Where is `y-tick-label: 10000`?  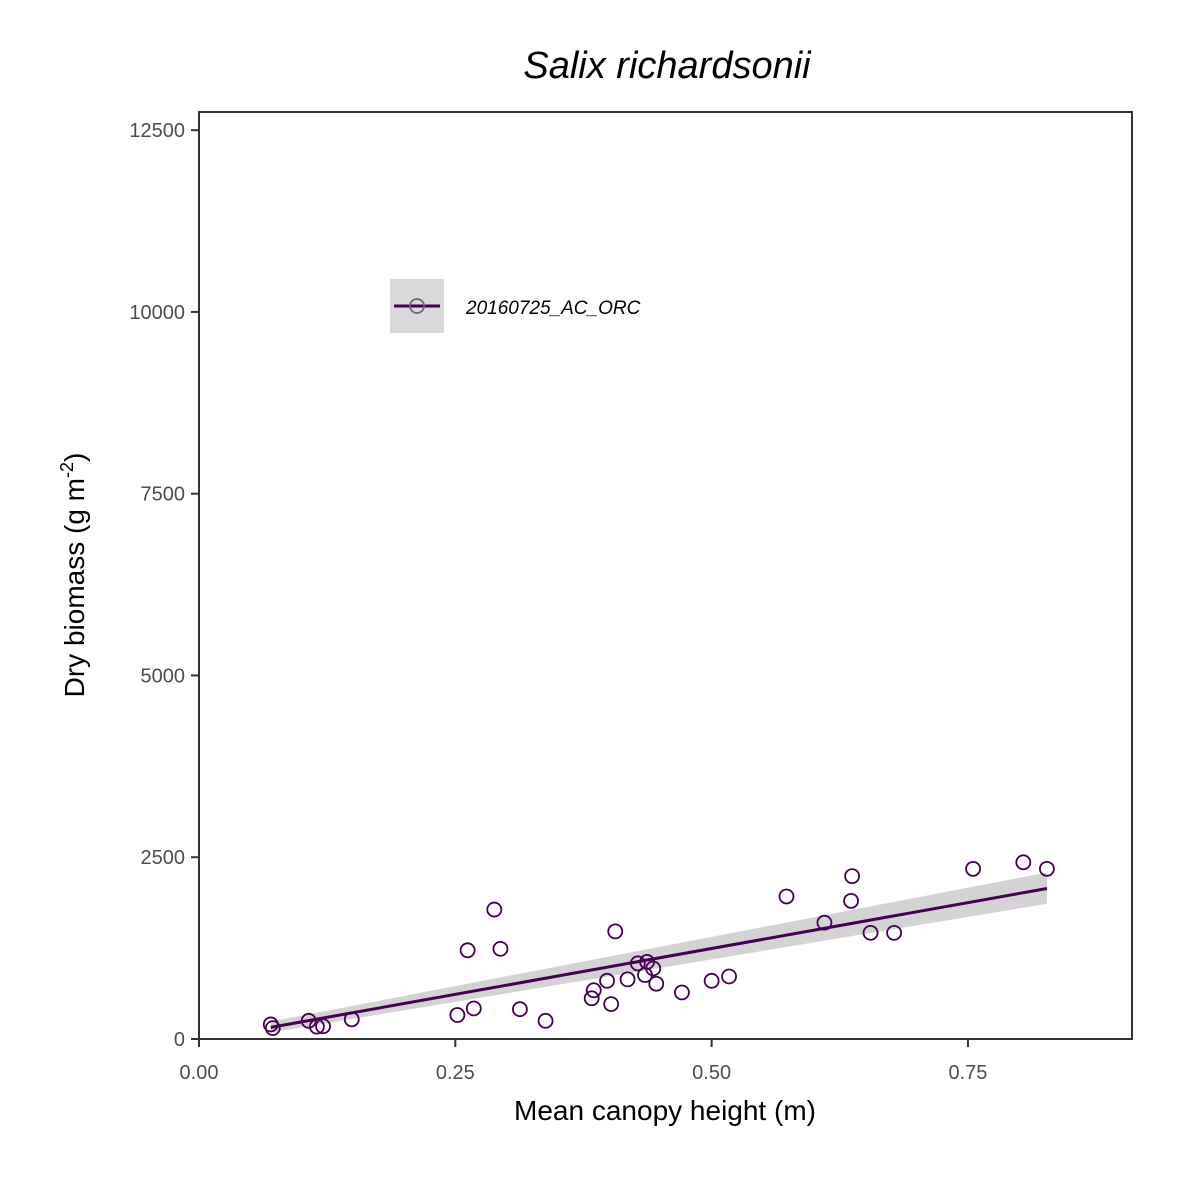
y-tick-label: 10000 is located at coordinates (157, 313).